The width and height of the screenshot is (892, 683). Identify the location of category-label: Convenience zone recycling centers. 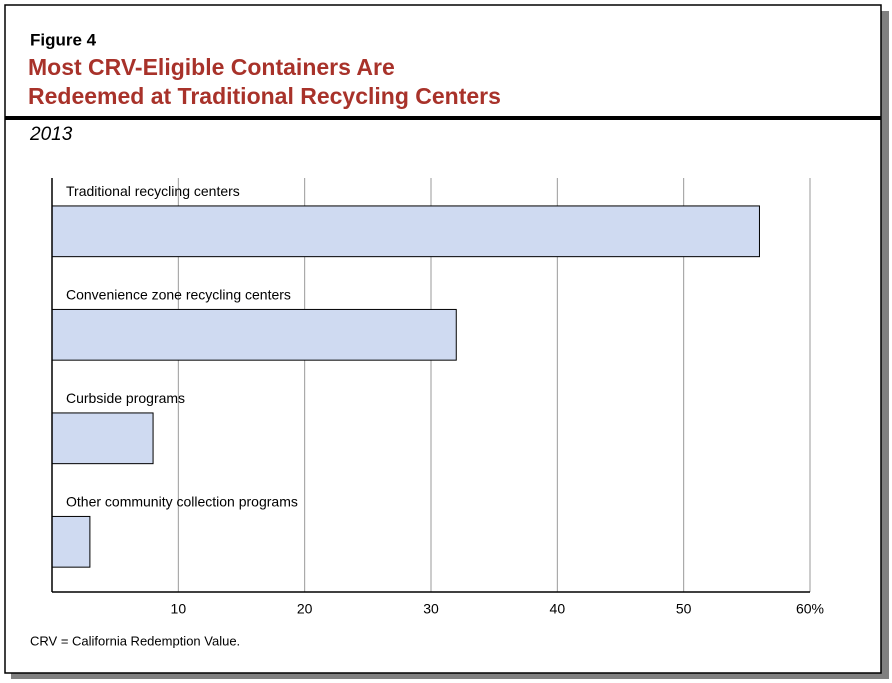
(178, 295).